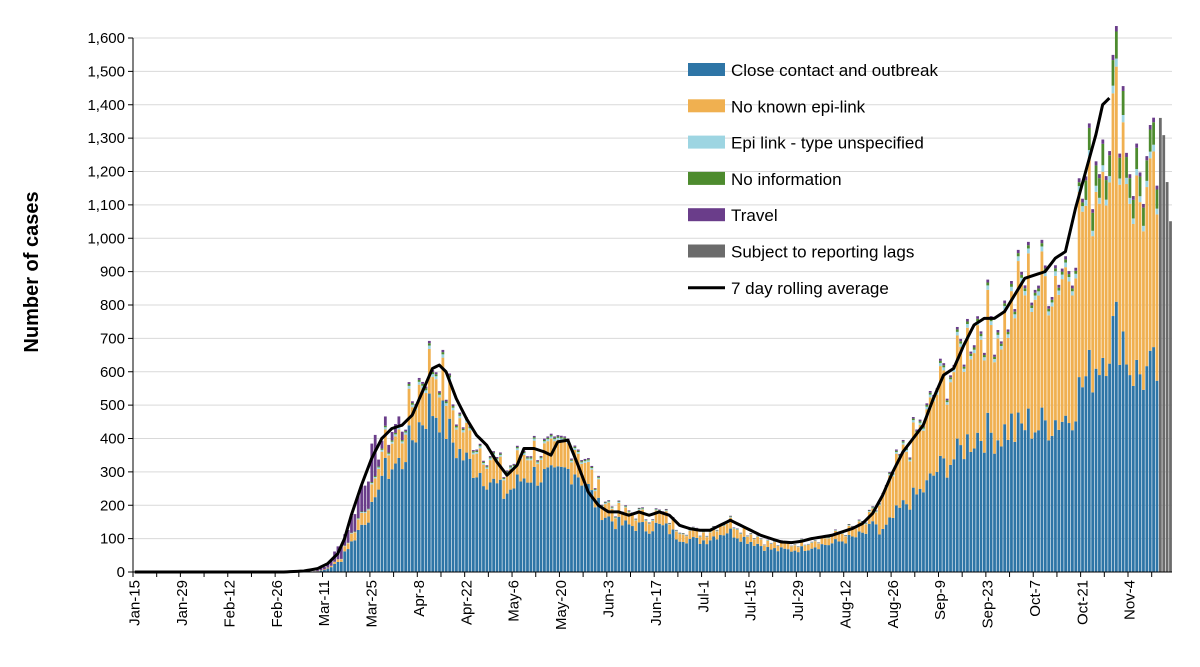 Image resolution: width=1200 pixels, height=667 pixels. I want to click on legend-label: No information, so click(786, 179).